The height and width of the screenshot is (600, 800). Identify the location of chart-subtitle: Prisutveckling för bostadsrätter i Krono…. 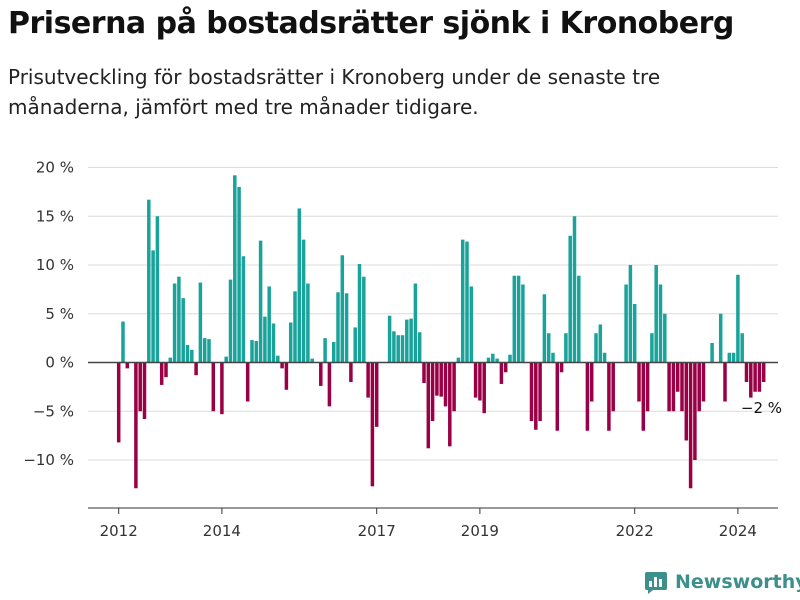
(334, 92).